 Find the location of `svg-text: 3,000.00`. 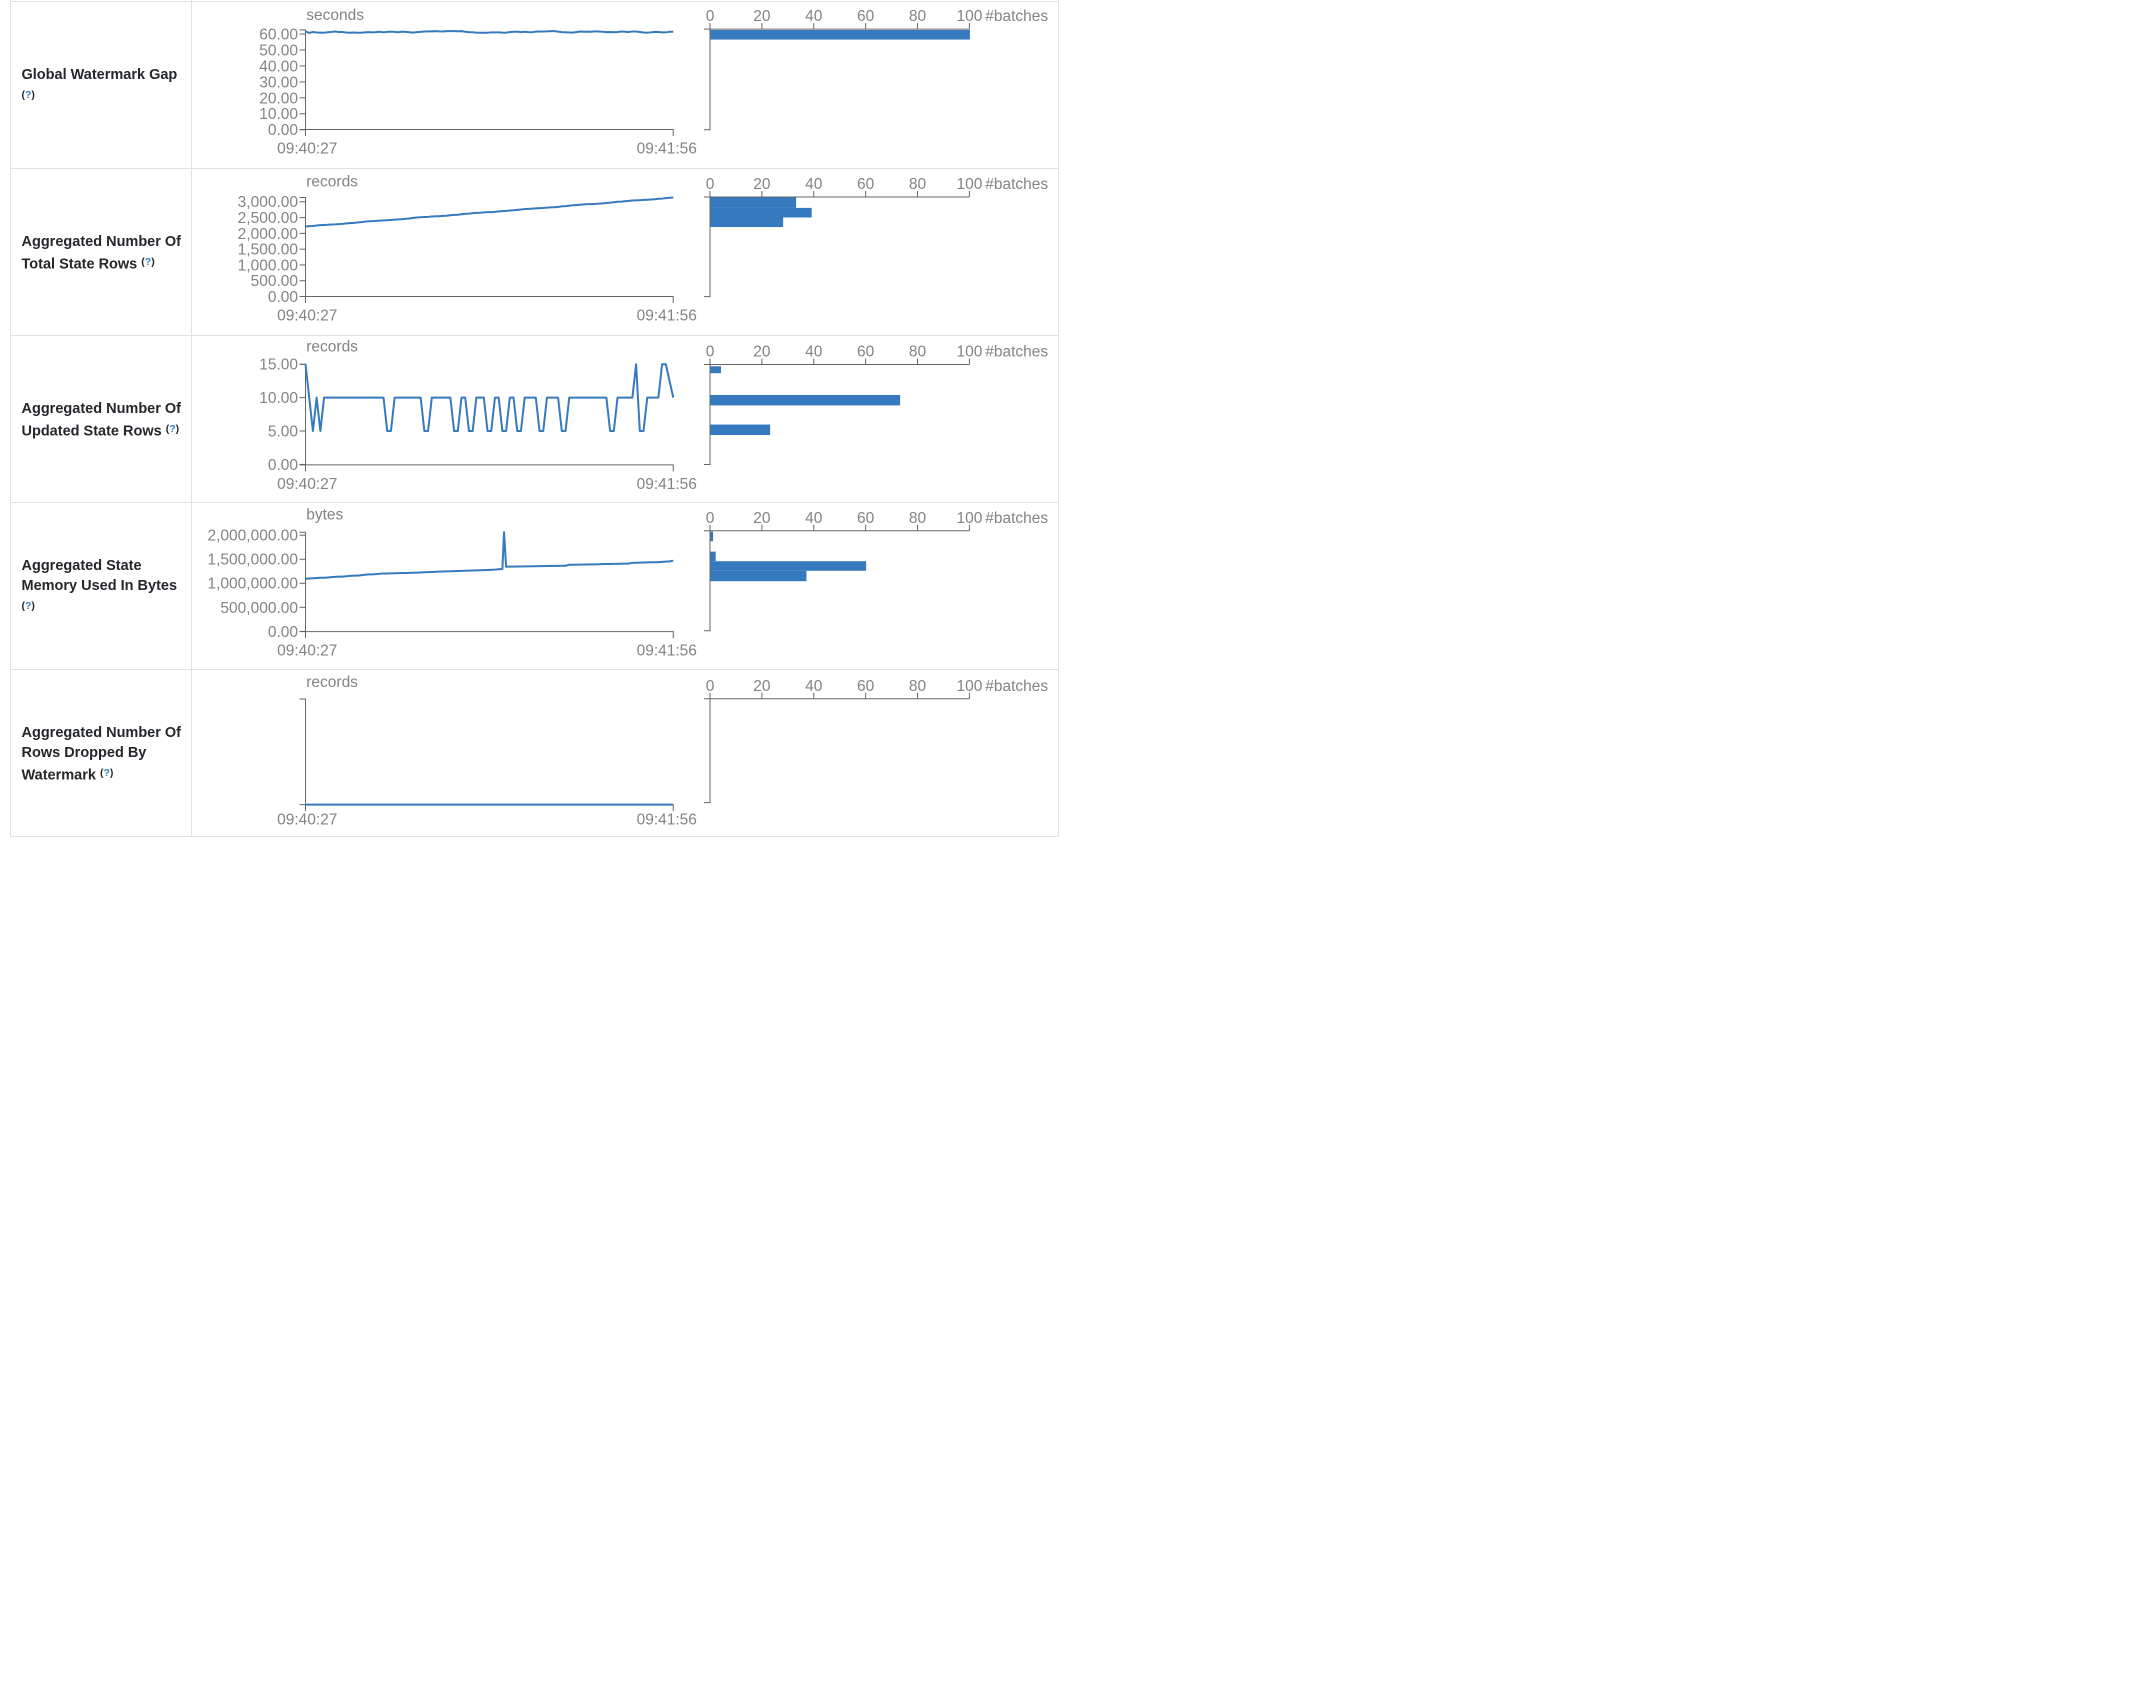

svg-text: 3,000.00 is located at coordinates (268, 202).